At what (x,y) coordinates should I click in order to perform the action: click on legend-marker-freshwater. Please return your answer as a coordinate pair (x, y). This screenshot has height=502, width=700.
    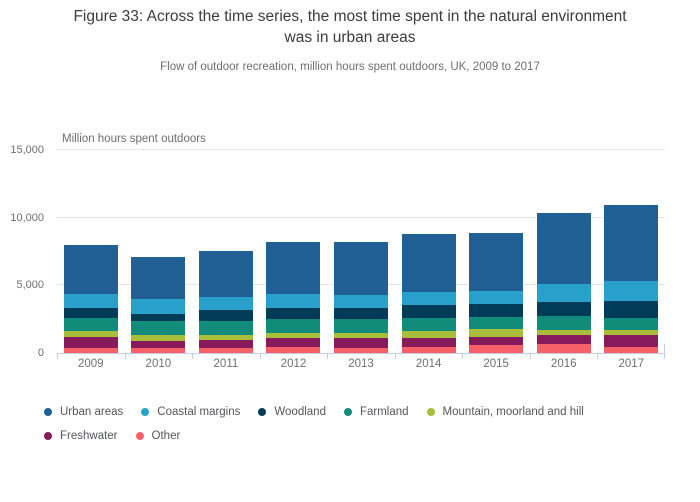
    Looking at the image, I should click on (48, 436).